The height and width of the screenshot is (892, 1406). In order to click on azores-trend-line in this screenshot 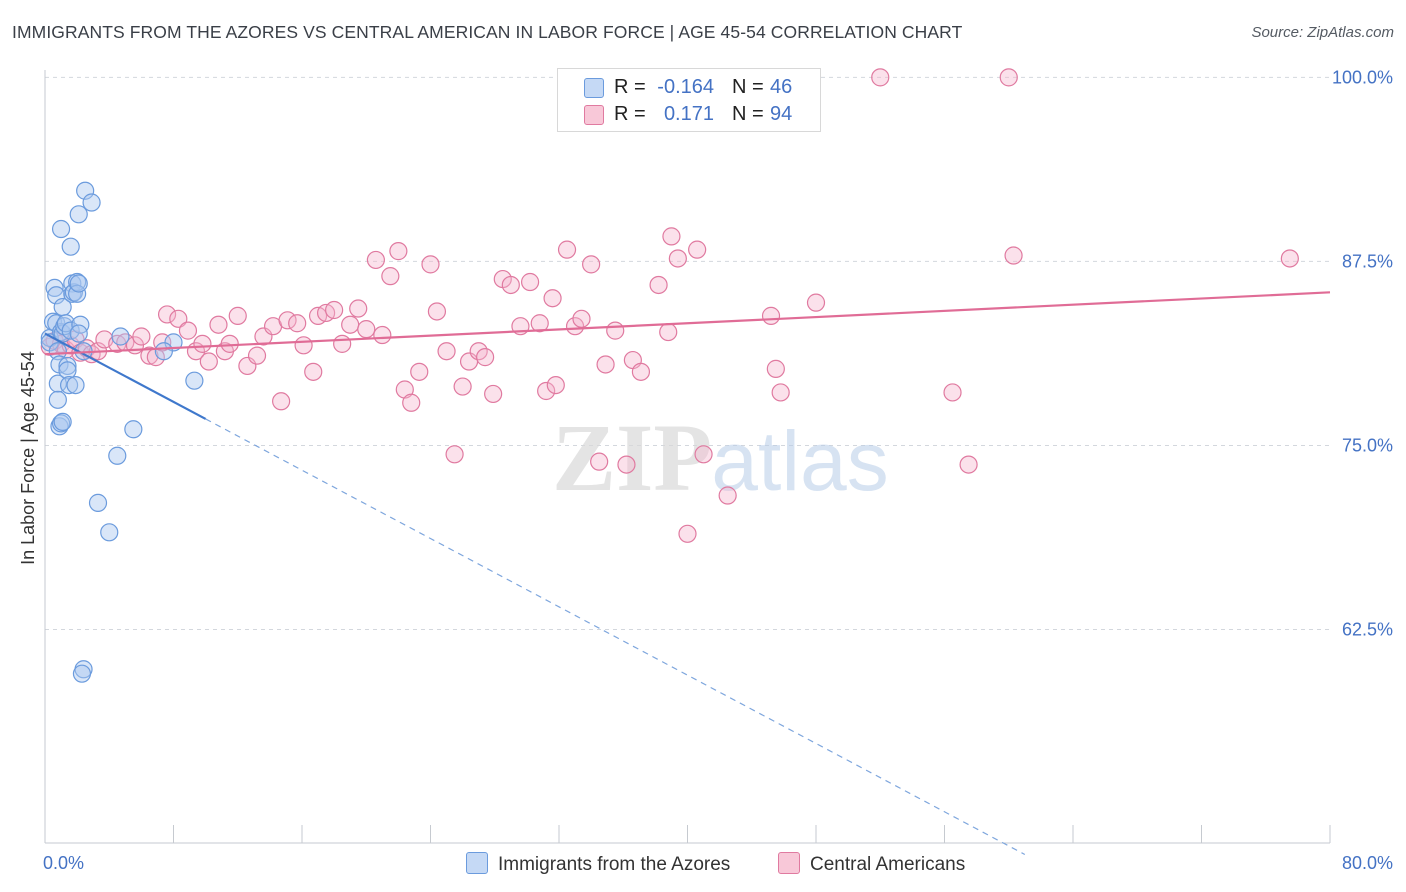, I will do `click(125, 376)`.